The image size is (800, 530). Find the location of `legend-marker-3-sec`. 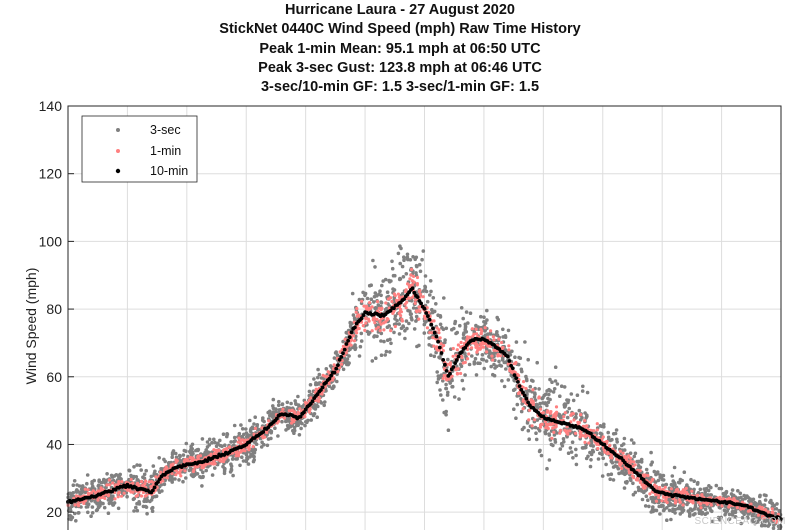

legend-marker-3-sec is located at coordinates (118, 130).